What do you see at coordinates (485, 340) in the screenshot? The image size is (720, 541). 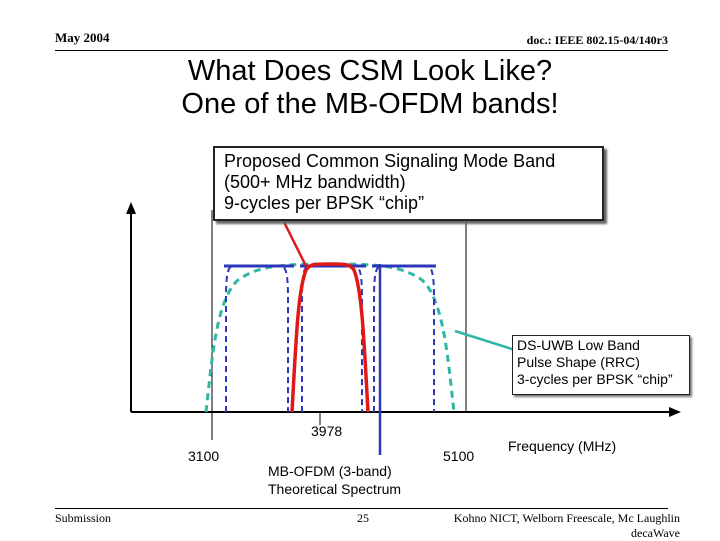 I see `ds-uwb-pointer` at bounding box center [485, 340].